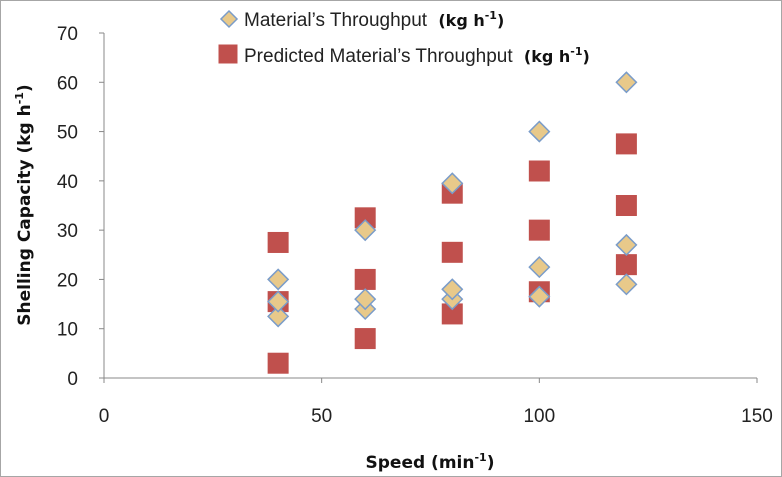 The width and height of the screenshot is (782, 477). What do you see at coordinates (67, 34) in the screenshot?
I see `y-tick-label: 70` at bounding box center [67, 34].